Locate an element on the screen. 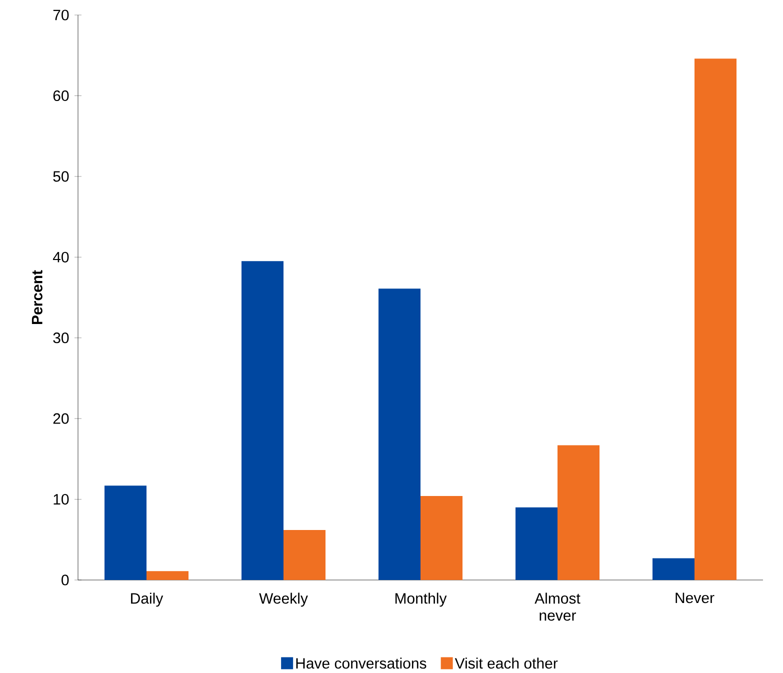 This screenshot has width=783, height=673. legend-label: Have conversations is located at coordinates (361, 663).